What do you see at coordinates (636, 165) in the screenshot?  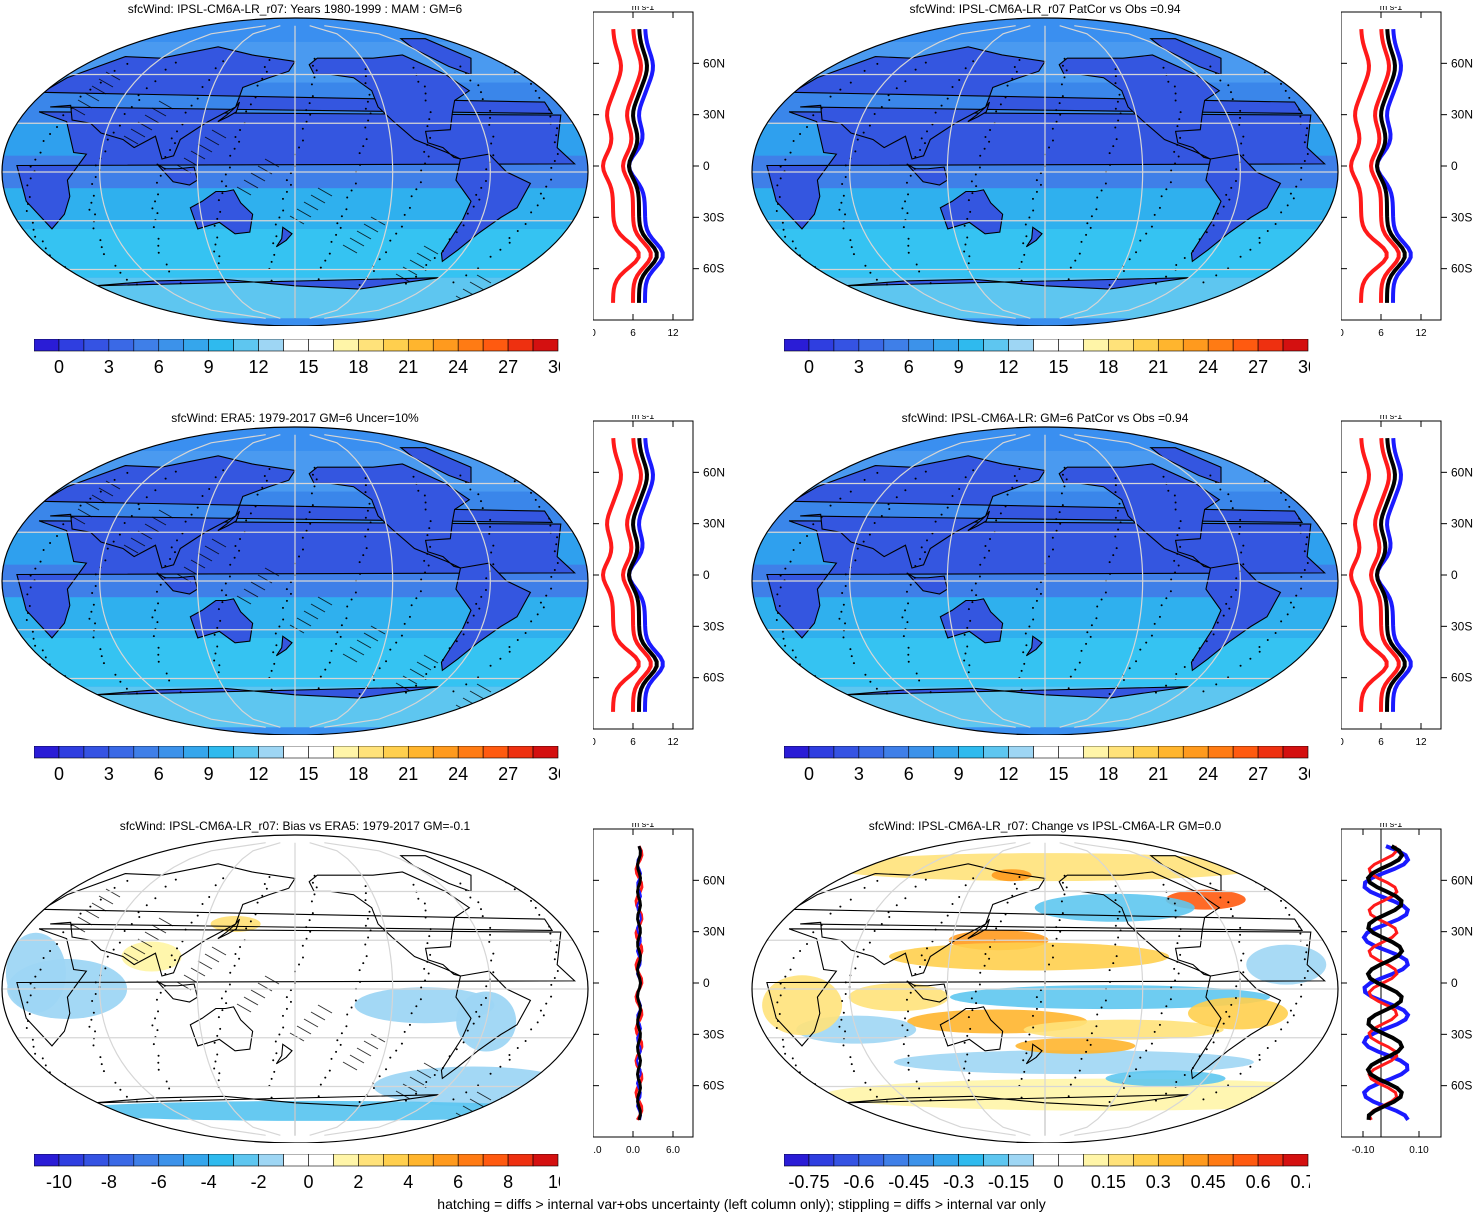 I see `profile-curve-land` at bounding box center [636, 165].